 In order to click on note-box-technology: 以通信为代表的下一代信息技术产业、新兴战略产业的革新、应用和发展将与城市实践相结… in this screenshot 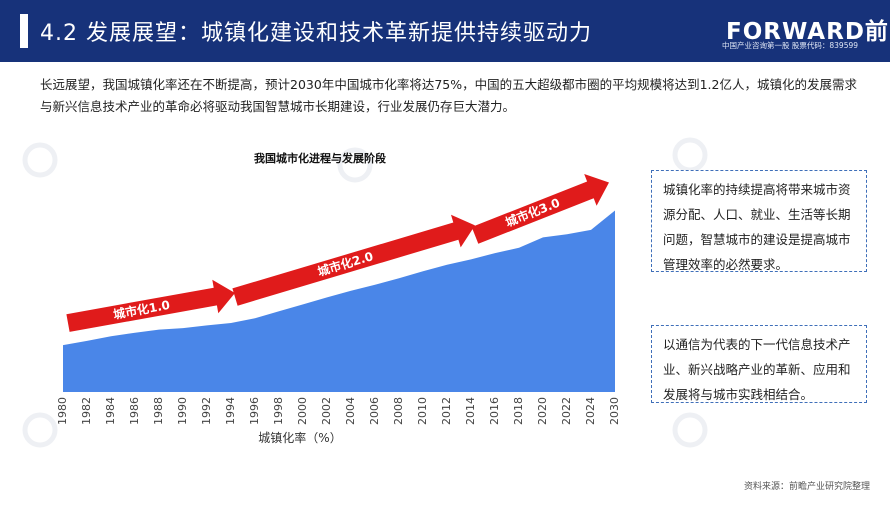, I will do `click(759, 364)`.